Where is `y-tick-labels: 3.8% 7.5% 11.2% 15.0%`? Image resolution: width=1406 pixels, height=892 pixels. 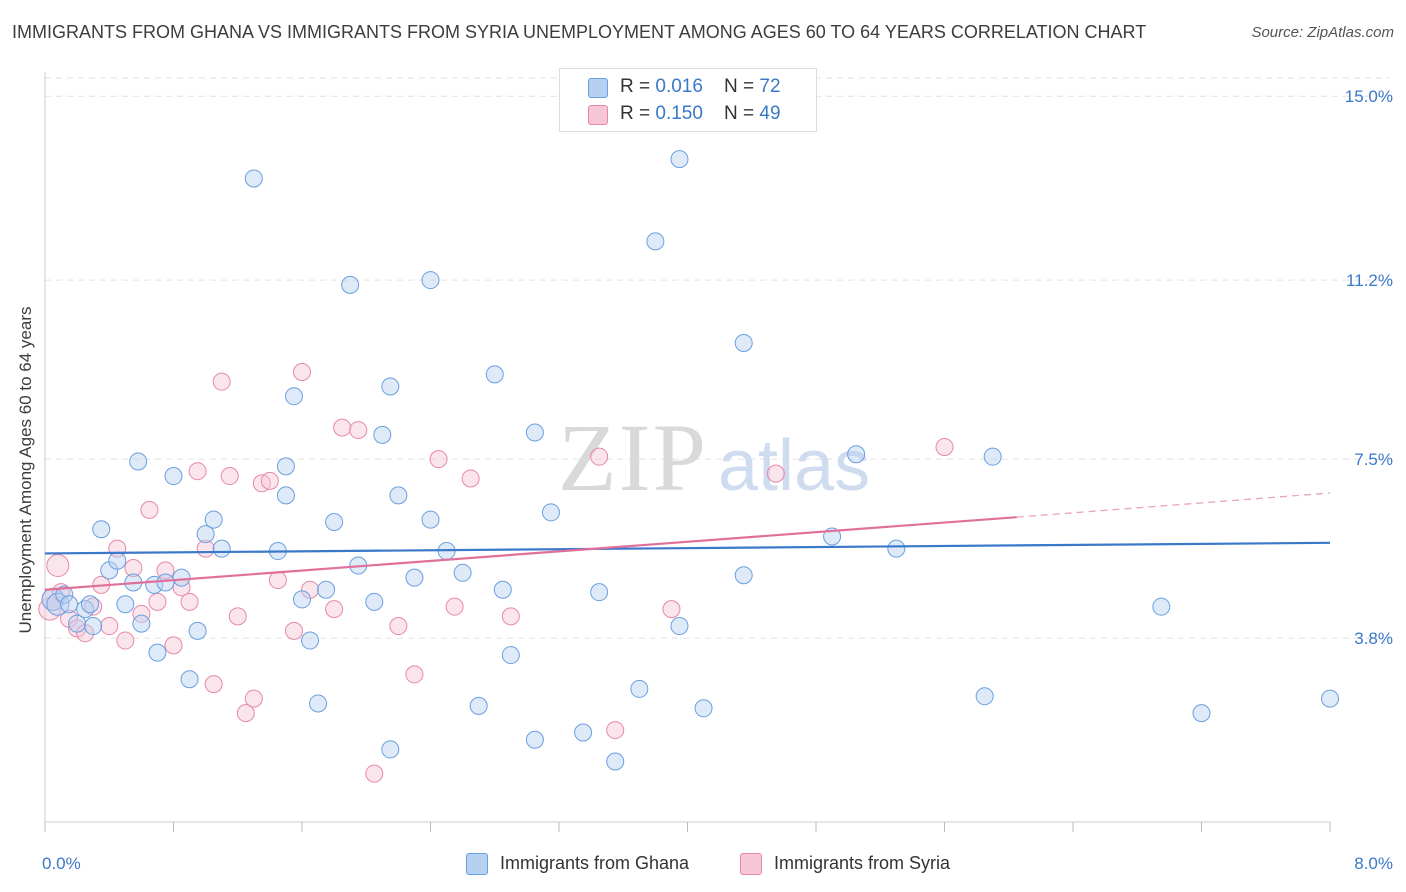
y-tick-labels: 3.8% 7.5% 11.2% 15.0% is located at coordinates (1369, 367).